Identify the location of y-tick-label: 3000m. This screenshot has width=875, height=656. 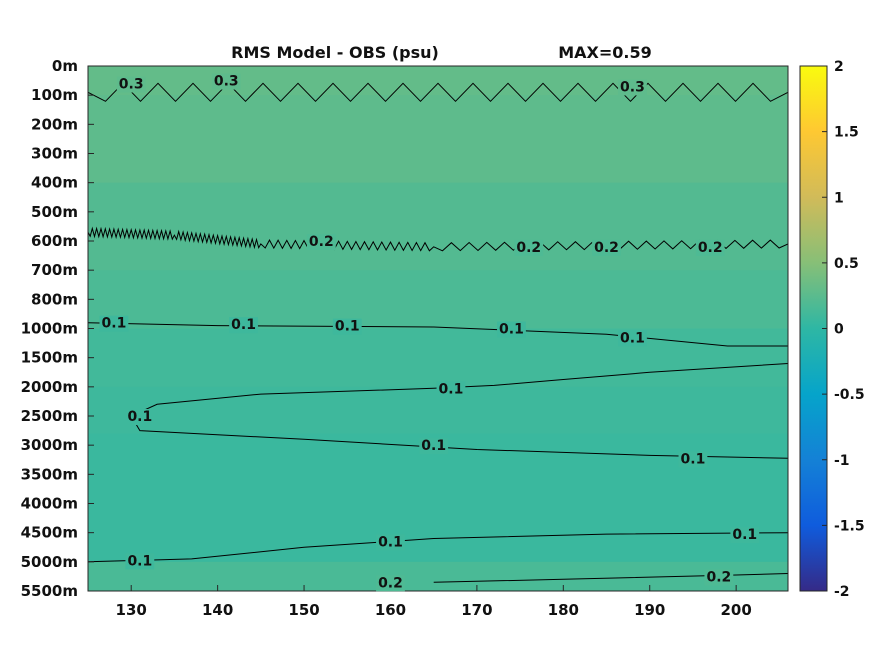
(49, 445).